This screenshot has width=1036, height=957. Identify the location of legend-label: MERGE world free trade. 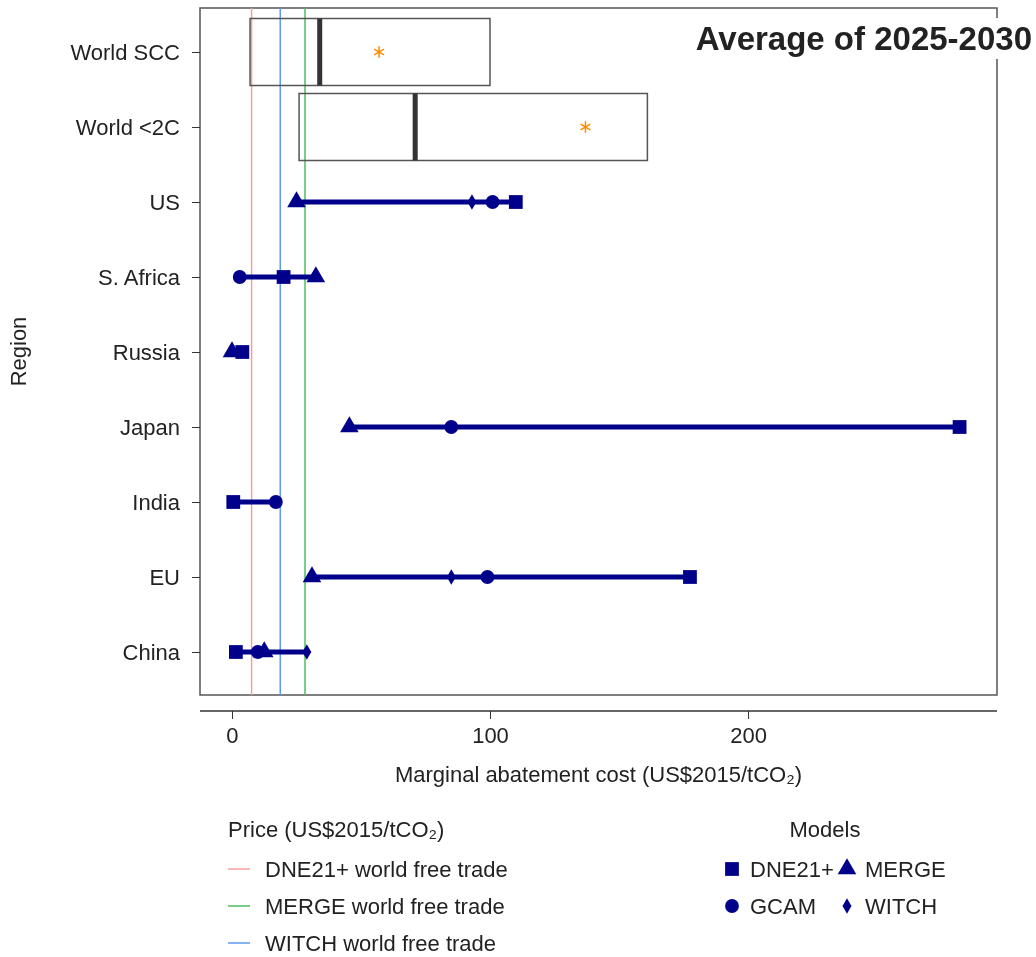
(385, 906).